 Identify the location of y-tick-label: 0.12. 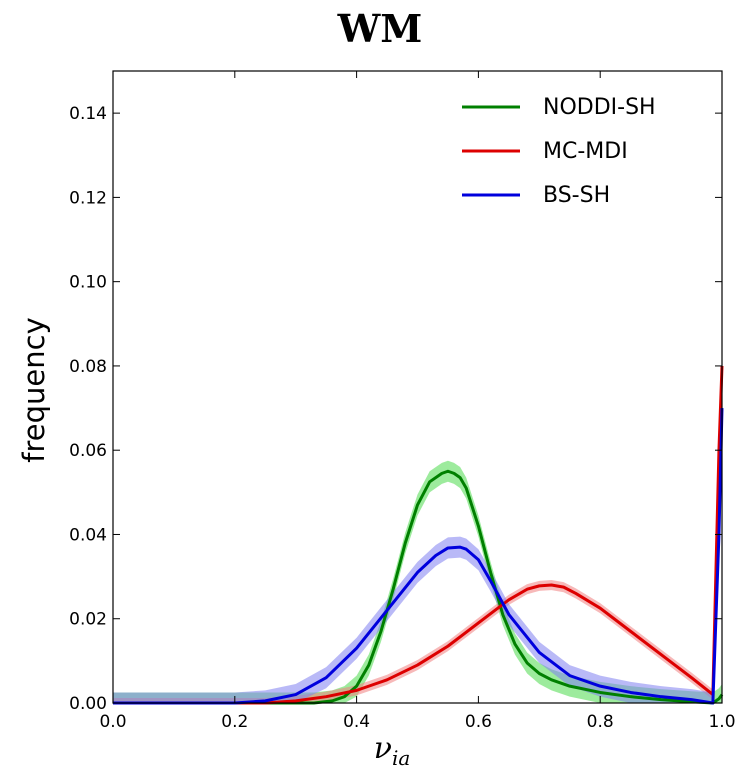
(88, 198).